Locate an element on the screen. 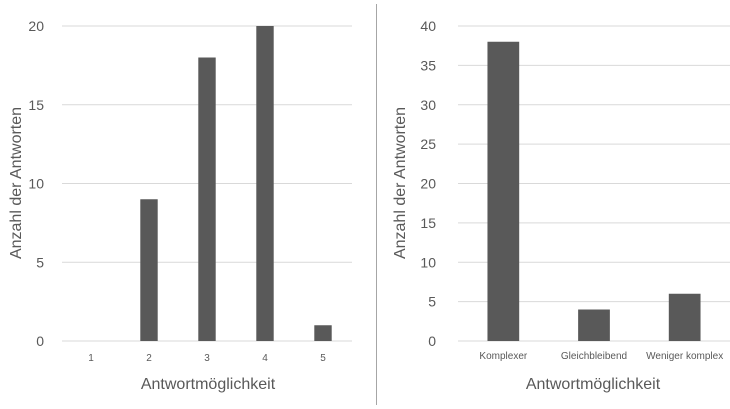 The image size is (730, 409). x-tick-labels: Komplexer Gleichbleibend Weniger komplex is located at coordinates (601, 356).